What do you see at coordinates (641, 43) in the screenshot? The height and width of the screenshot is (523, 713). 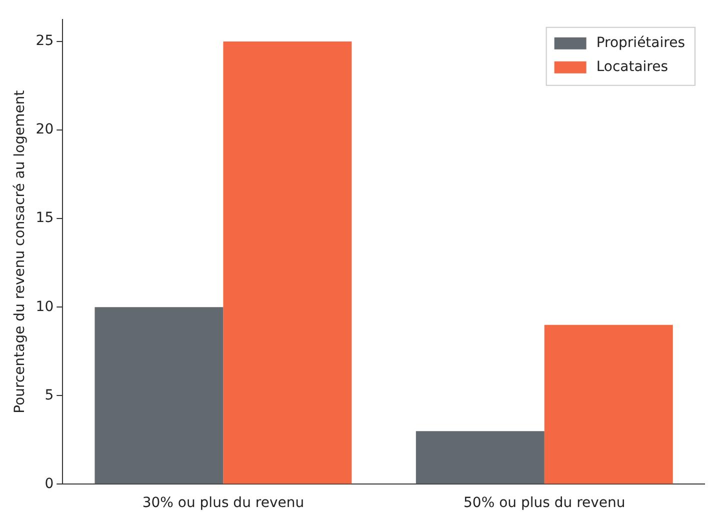 I see `legend-label: Propriétaires` at bounding box center [641, 43].